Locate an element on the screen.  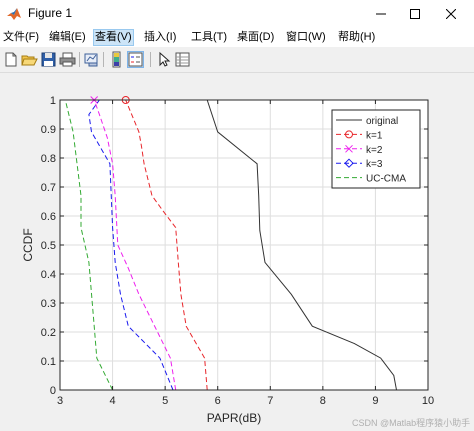
open-file-button is located at coordinates (29, 59).